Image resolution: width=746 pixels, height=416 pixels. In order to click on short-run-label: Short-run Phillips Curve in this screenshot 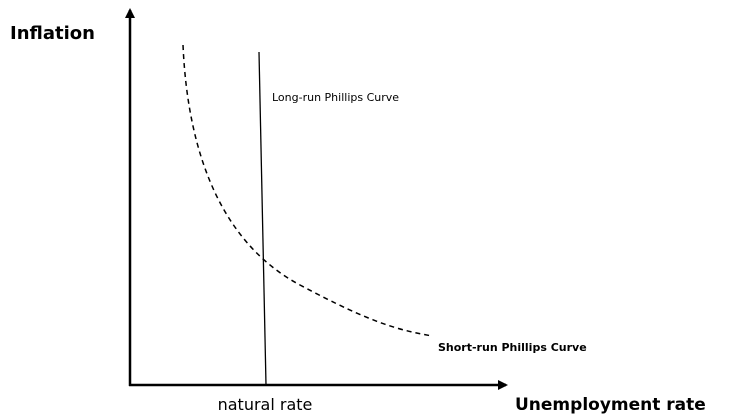, I will do `click(512, 347)`.